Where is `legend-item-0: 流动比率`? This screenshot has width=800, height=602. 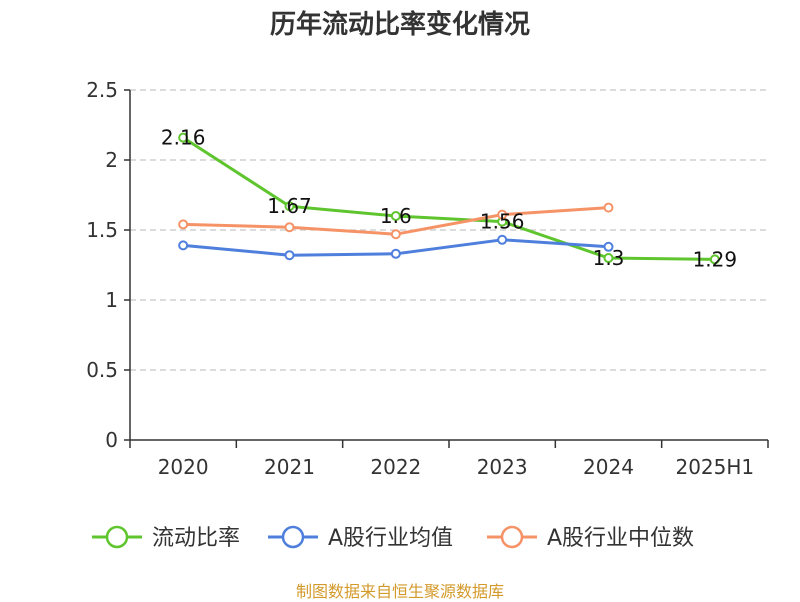 legend-item-0: 流动比率 is located at coordinates (166, 538).